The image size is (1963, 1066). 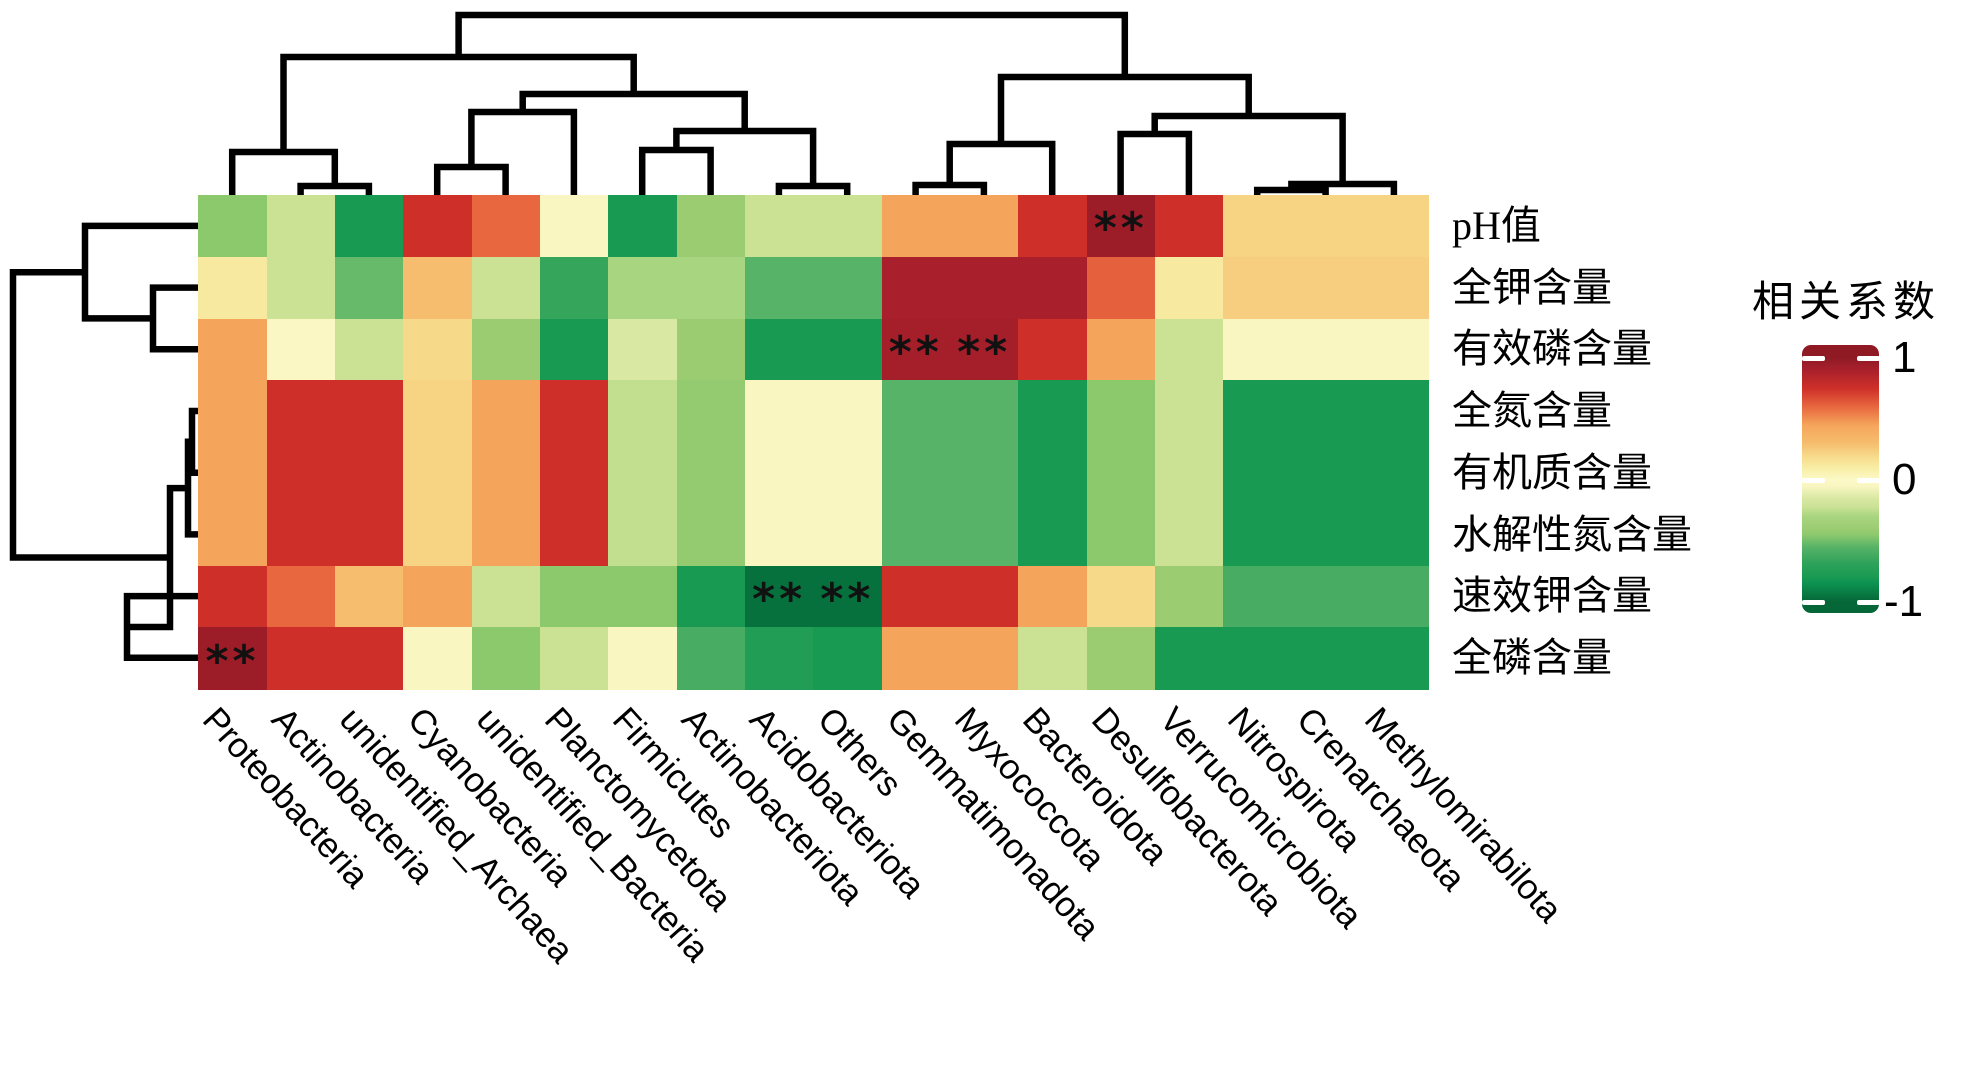 I want to click on row-label: 全钾含量, so click(x=1532, y=287).